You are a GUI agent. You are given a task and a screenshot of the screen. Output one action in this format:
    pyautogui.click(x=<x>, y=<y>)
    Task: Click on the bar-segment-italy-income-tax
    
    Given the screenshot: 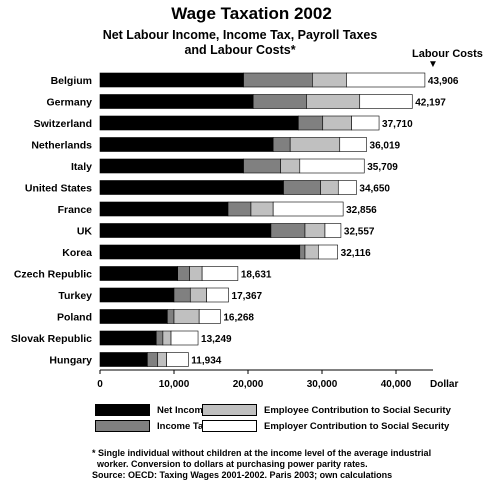 What is the action you would take?
    pyautogui.click(x=262, y=166)
    